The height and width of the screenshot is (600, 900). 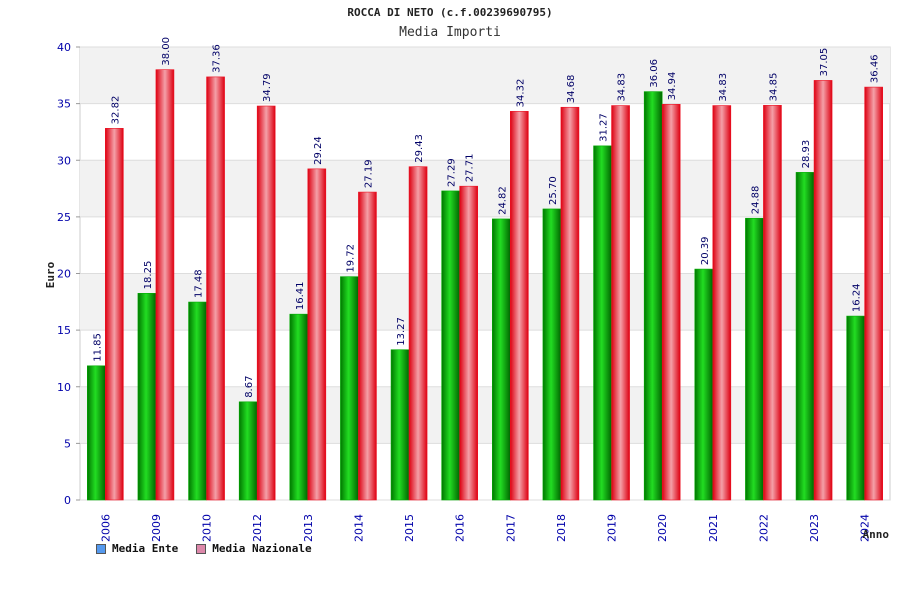 What do you see at coordinates (64, 47) in the screenshot?
I see `y-tick-label: 40` at bounding box center [64, 47].